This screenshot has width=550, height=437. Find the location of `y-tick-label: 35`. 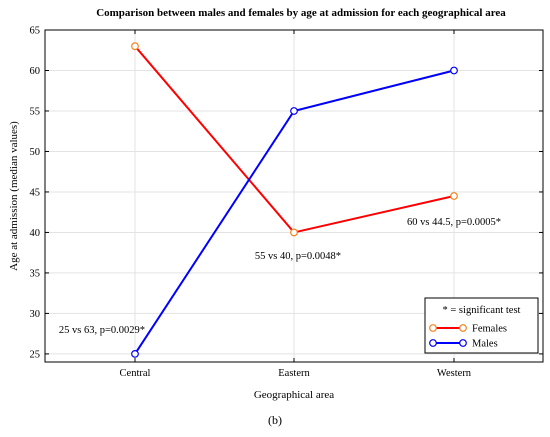

y-tick-label: 35 is located at coordinates (35, 273).